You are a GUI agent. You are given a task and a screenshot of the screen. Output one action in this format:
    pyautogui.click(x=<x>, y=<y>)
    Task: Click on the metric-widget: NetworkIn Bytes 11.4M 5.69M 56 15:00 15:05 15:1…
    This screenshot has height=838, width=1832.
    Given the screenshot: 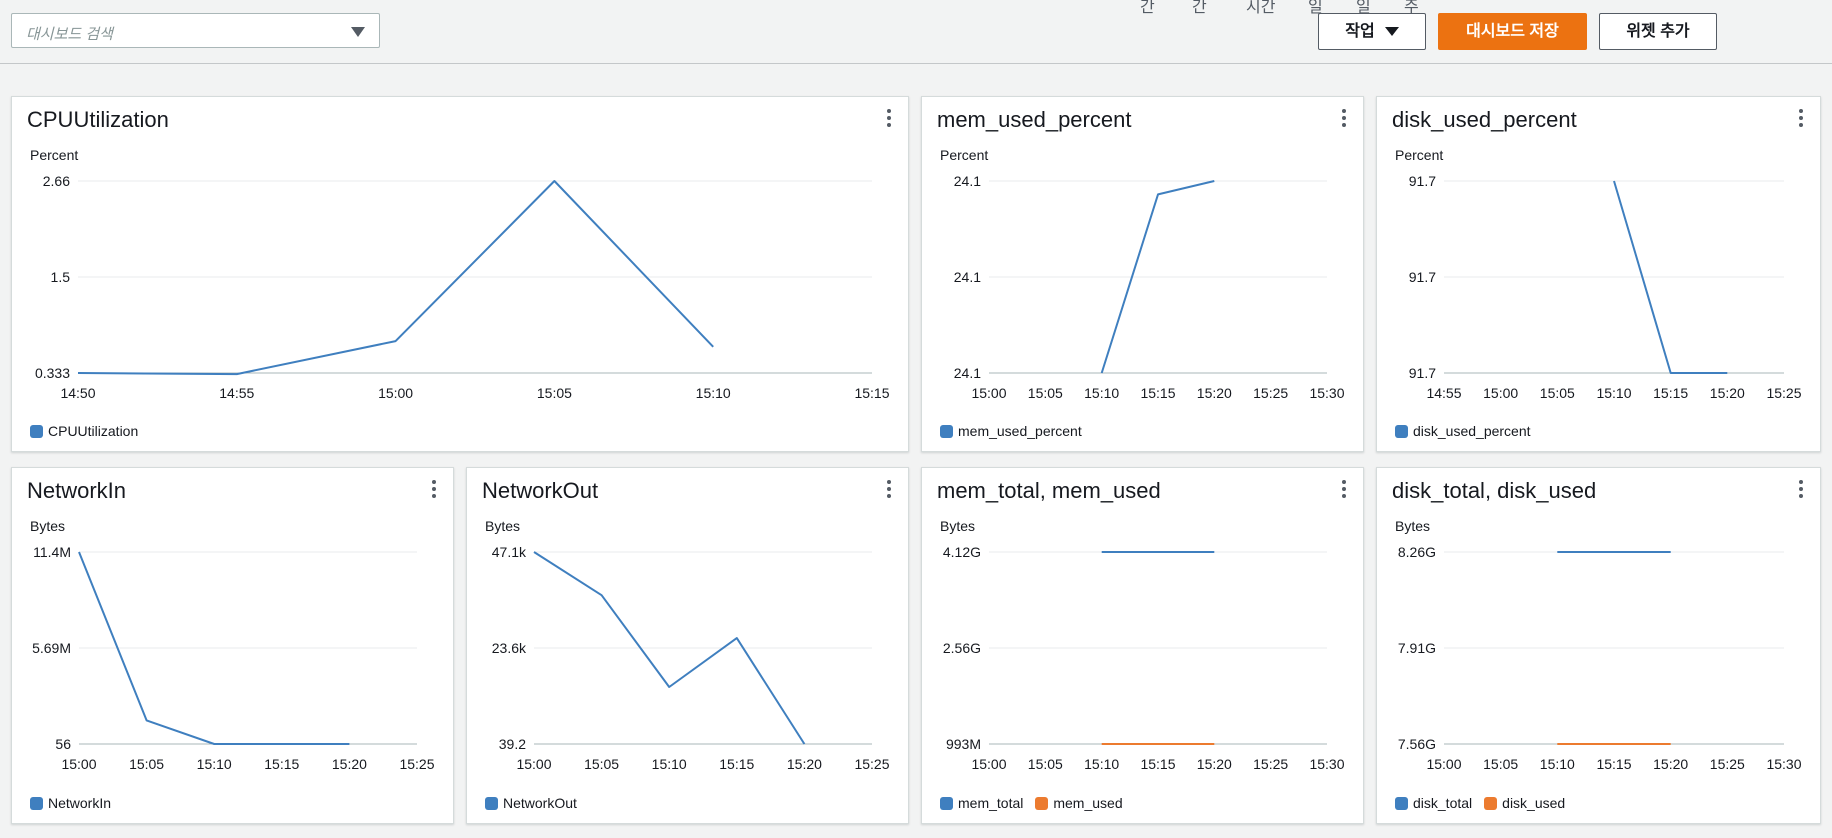 What is the action you would take?
    pyautogui.click(x=232, y=645)
    